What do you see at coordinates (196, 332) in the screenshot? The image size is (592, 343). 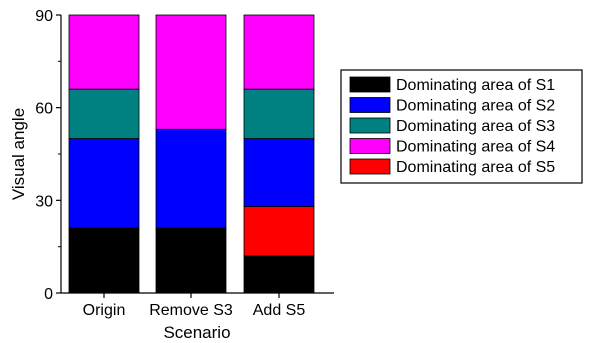 I see `x-axis-title: Scenario` at bounding box center [196, 332].